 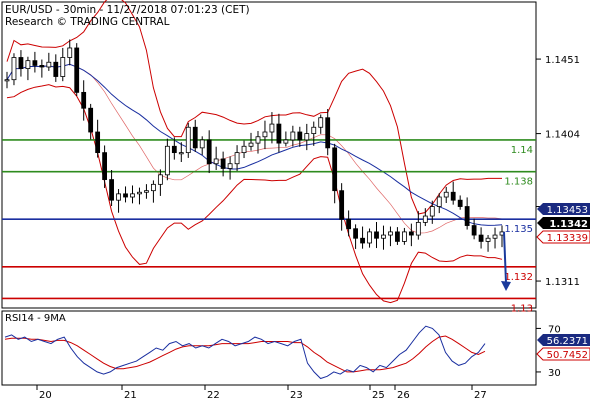 I want to click on y-tick-label: 1.1404, so click(x=562, y=135).